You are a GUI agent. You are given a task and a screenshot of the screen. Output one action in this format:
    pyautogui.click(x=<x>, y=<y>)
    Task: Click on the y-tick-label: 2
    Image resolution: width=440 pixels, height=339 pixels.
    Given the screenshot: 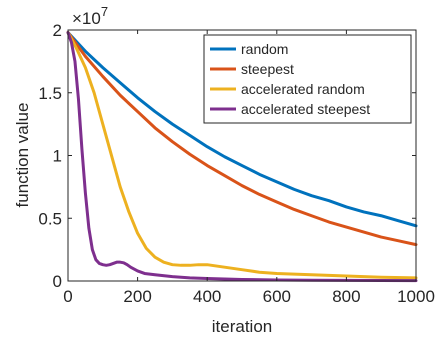 What is the action you would take?
    pyautogui.click(x=57, y=30)
    